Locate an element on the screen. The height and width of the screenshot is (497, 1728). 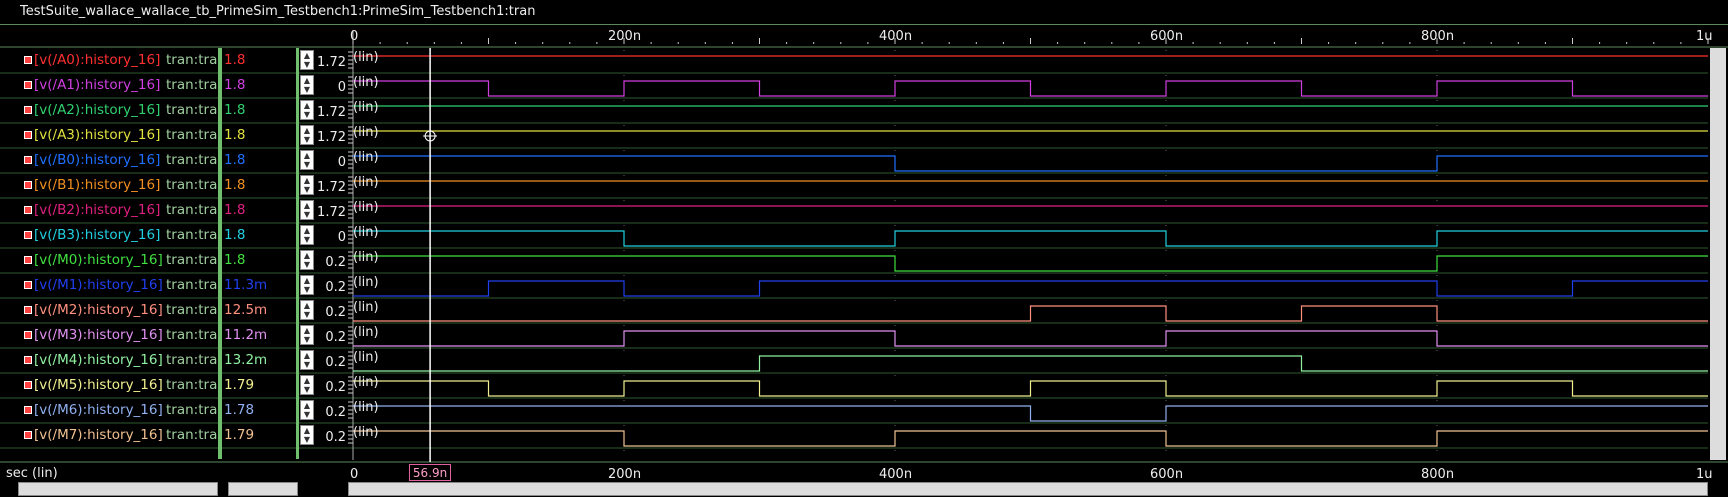
signal-row: [v(/M7):history_16] tran:tra is located at coordinates (109, 435).